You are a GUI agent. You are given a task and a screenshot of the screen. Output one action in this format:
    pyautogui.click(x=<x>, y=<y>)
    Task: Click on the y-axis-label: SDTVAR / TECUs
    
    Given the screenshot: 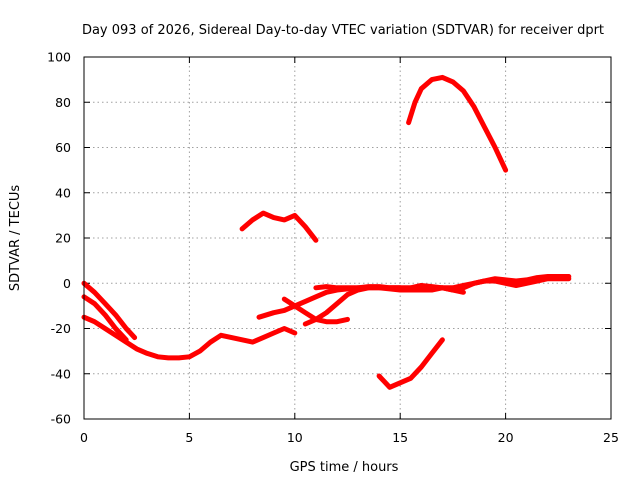 What is the action you would take?
    pyautogui.click(x=15, y=238)
    